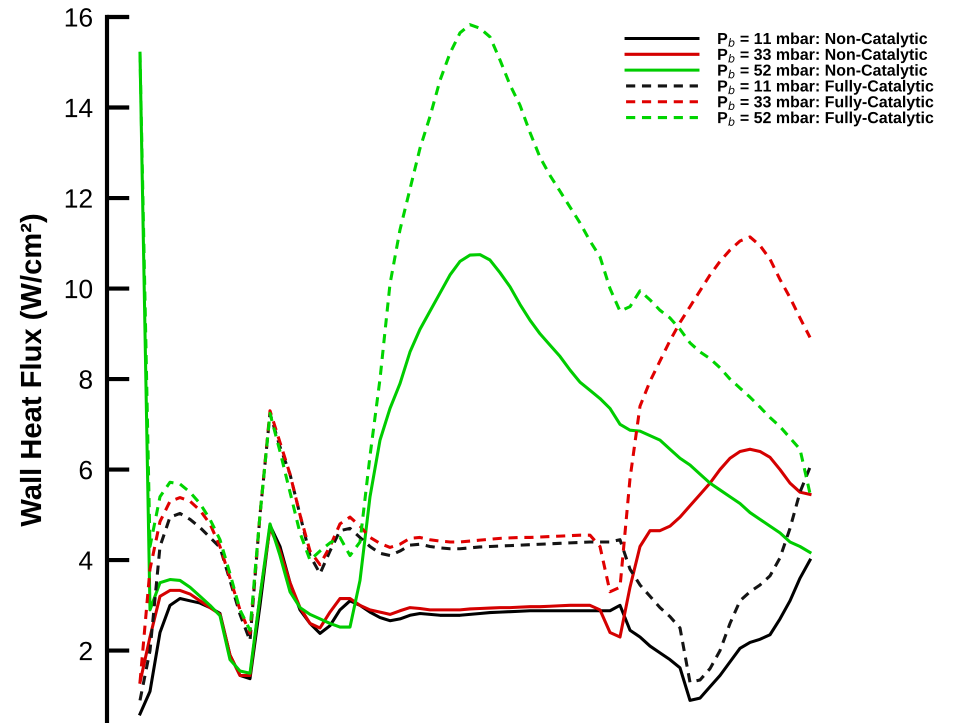  I want to click on y-tick-label: 6, so click(86, 470).